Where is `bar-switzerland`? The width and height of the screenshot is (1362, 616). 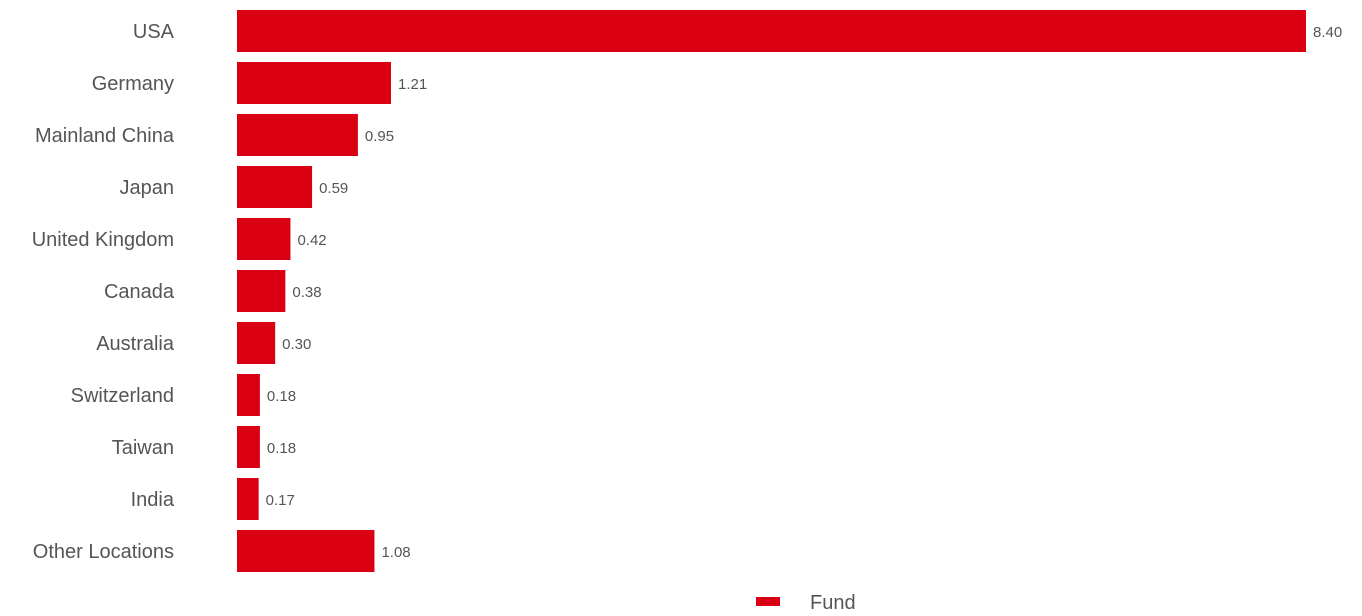 bar-switzerland is located at coordinates (248, 395).